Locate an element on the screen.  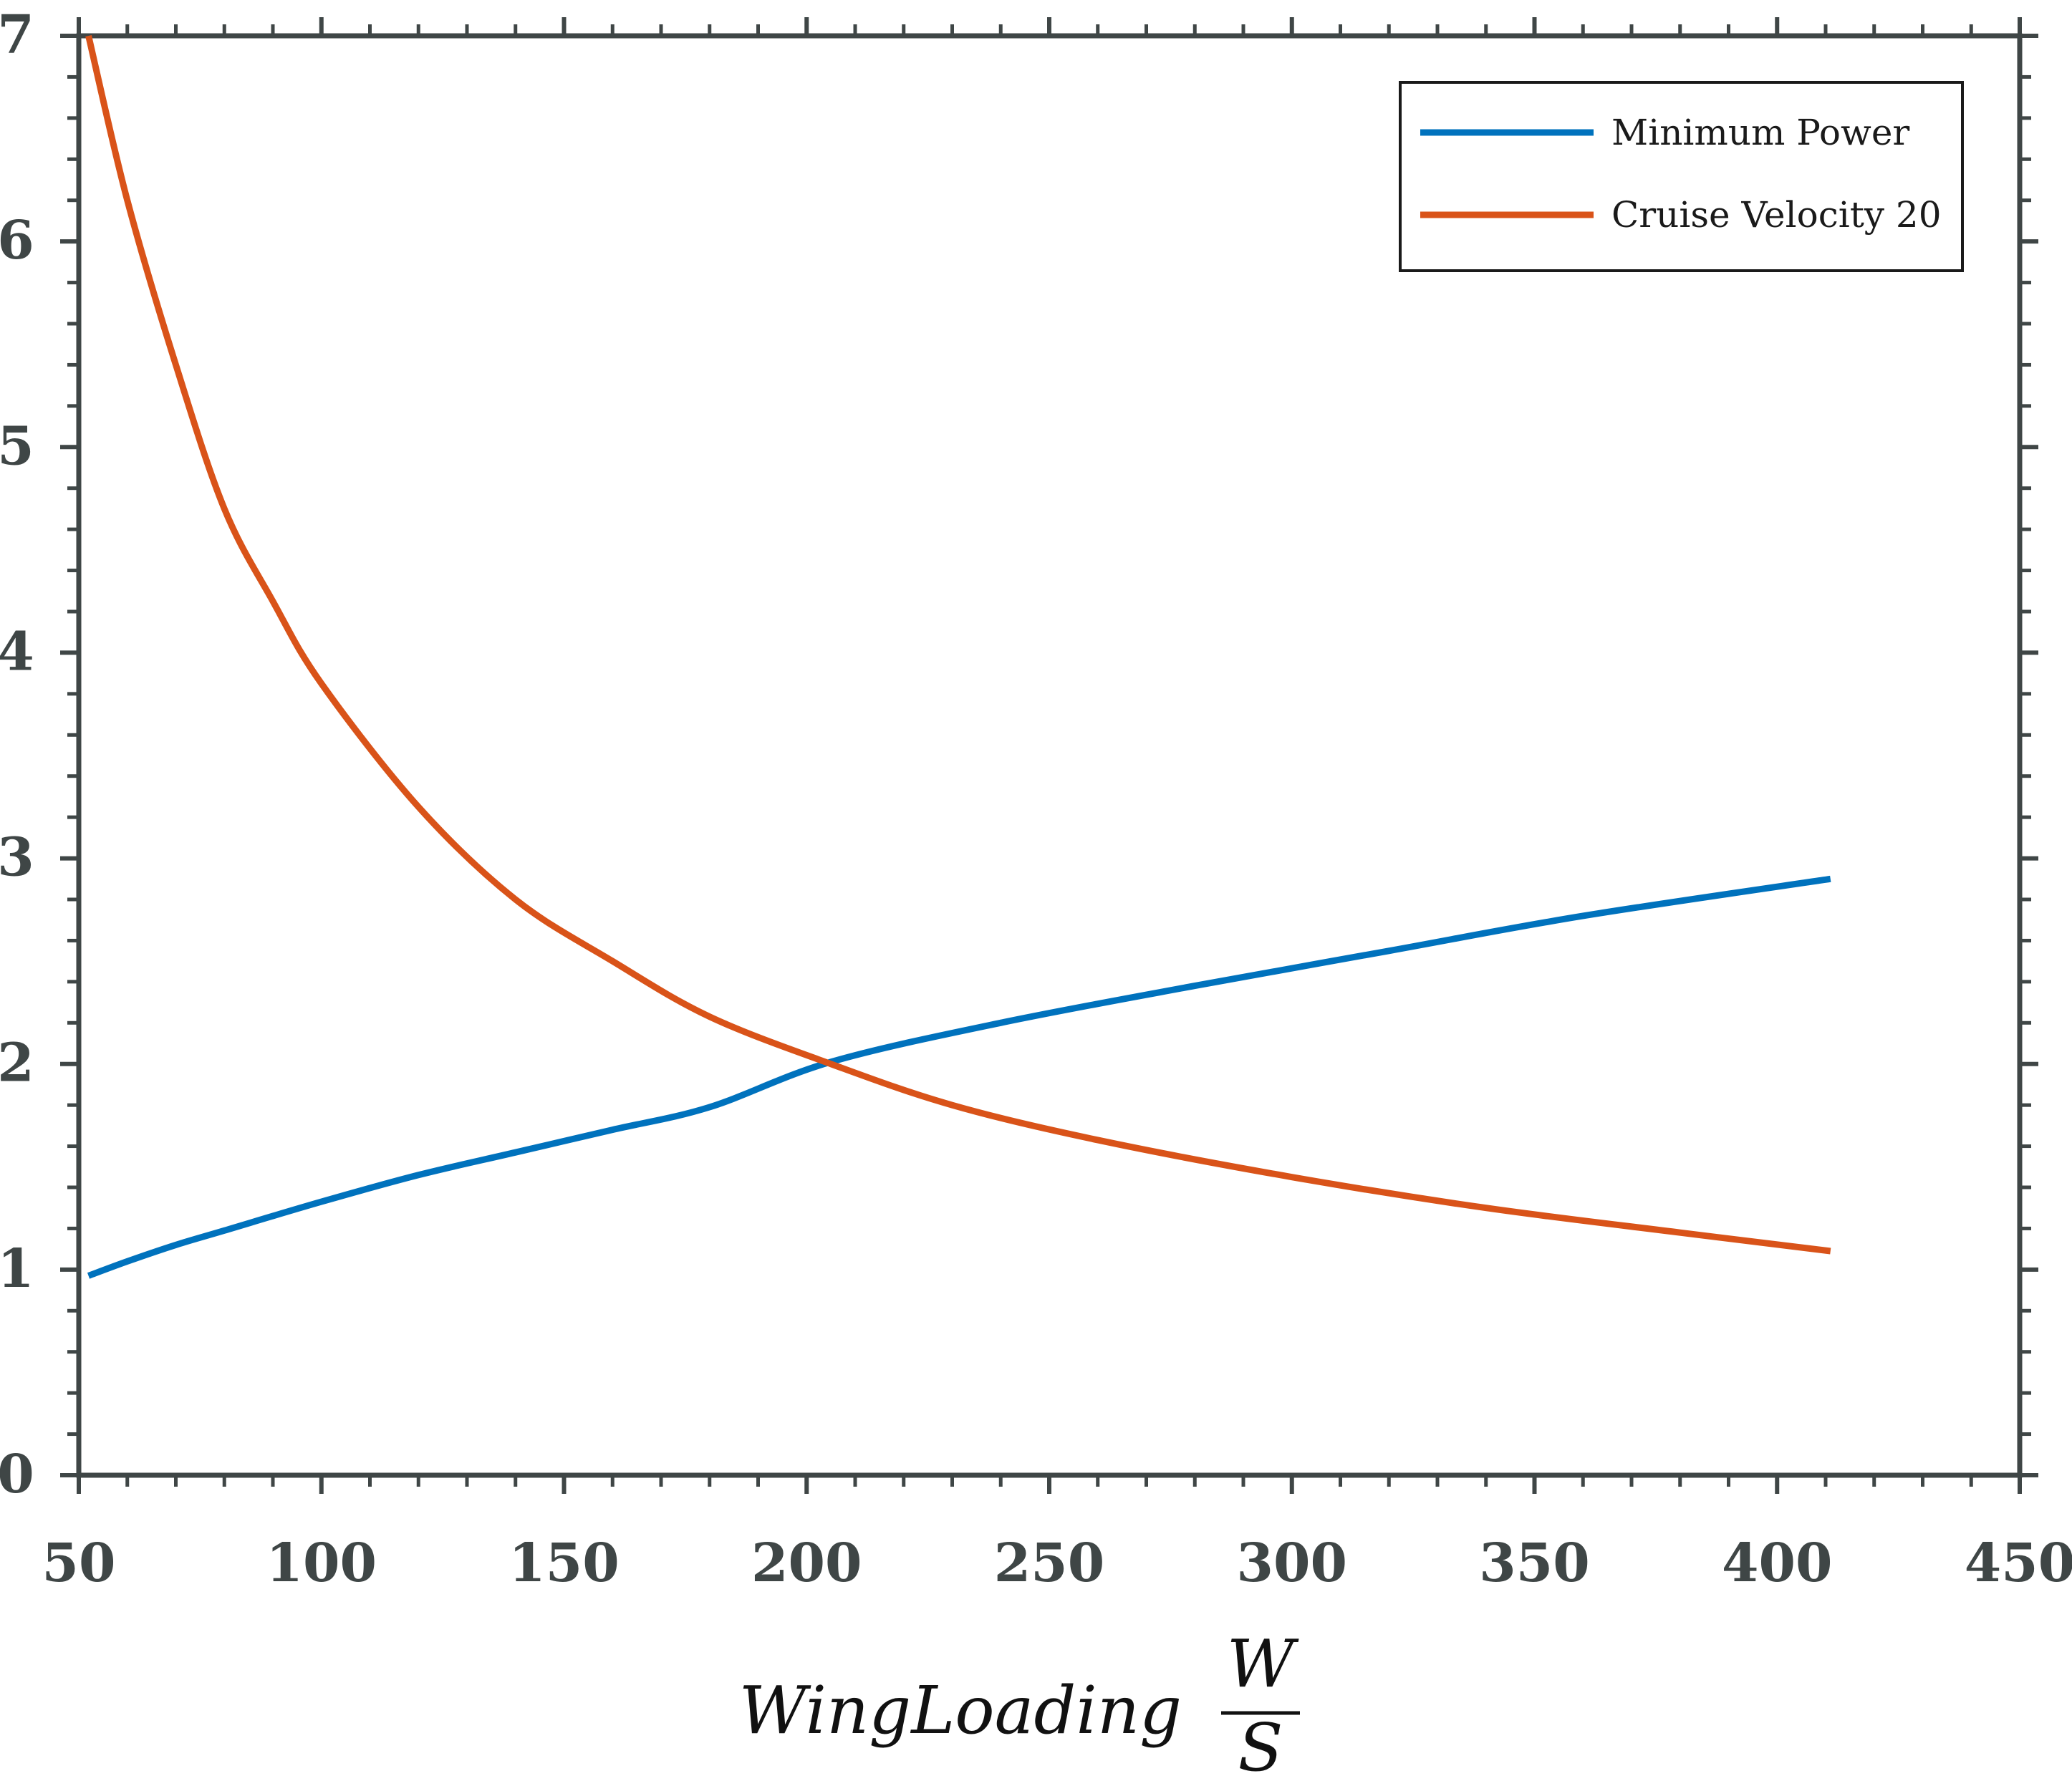
legend-label-1: Minimum Power is located at coordinates (1760, 132).